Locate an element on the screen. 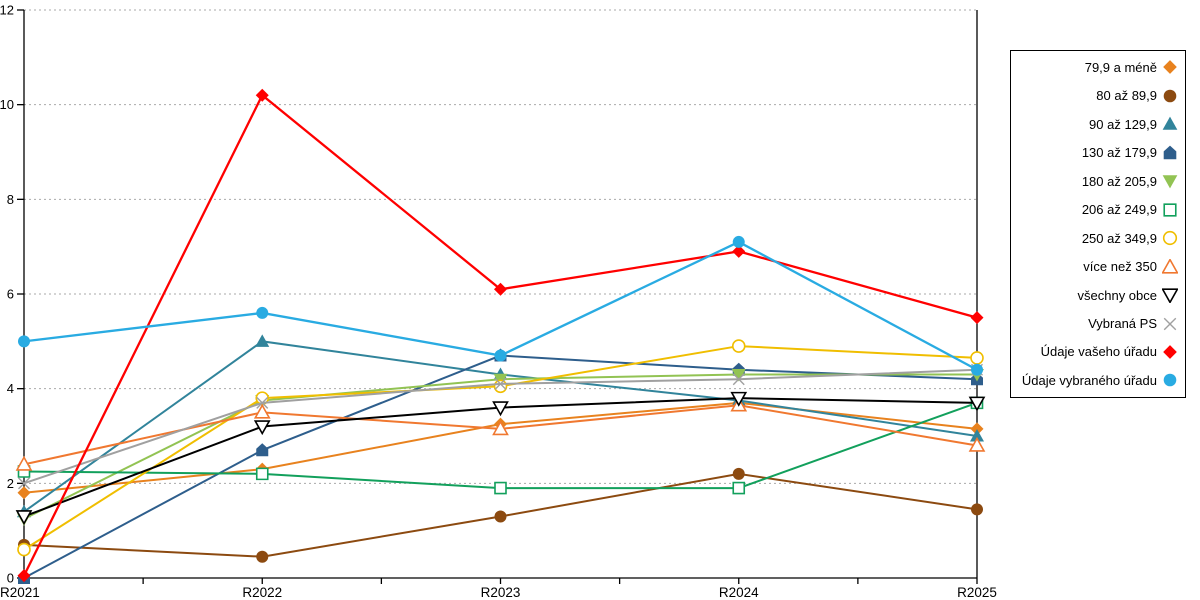  legend-item: Údaje vašeho úřadu is located at coordinates (1098, 352).